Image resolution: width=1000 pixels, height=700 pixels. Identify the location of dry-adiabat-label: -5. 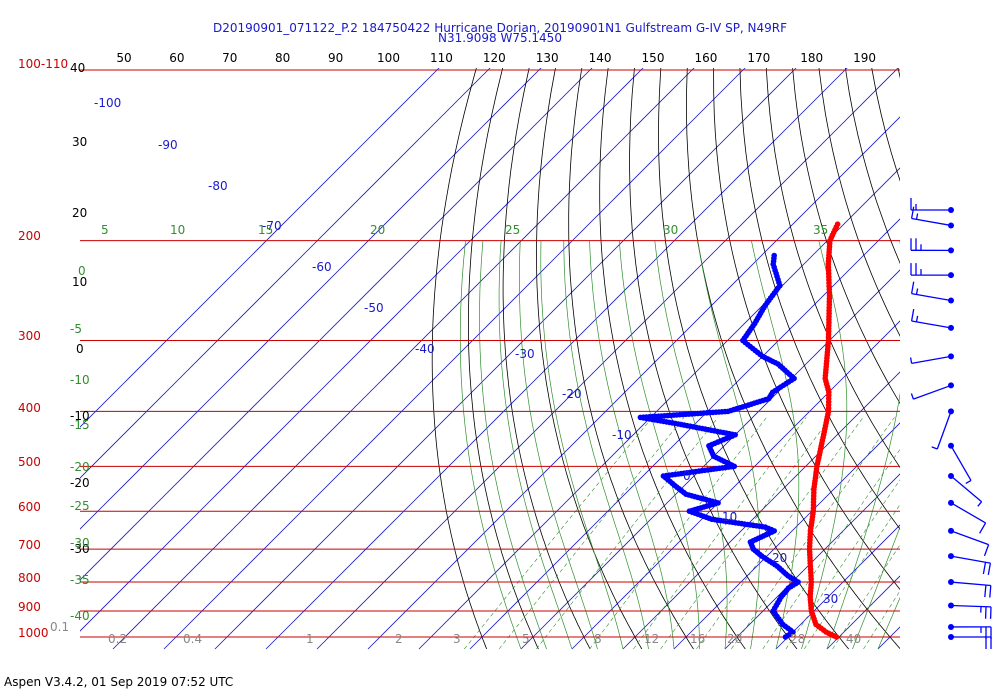
(76, 329).